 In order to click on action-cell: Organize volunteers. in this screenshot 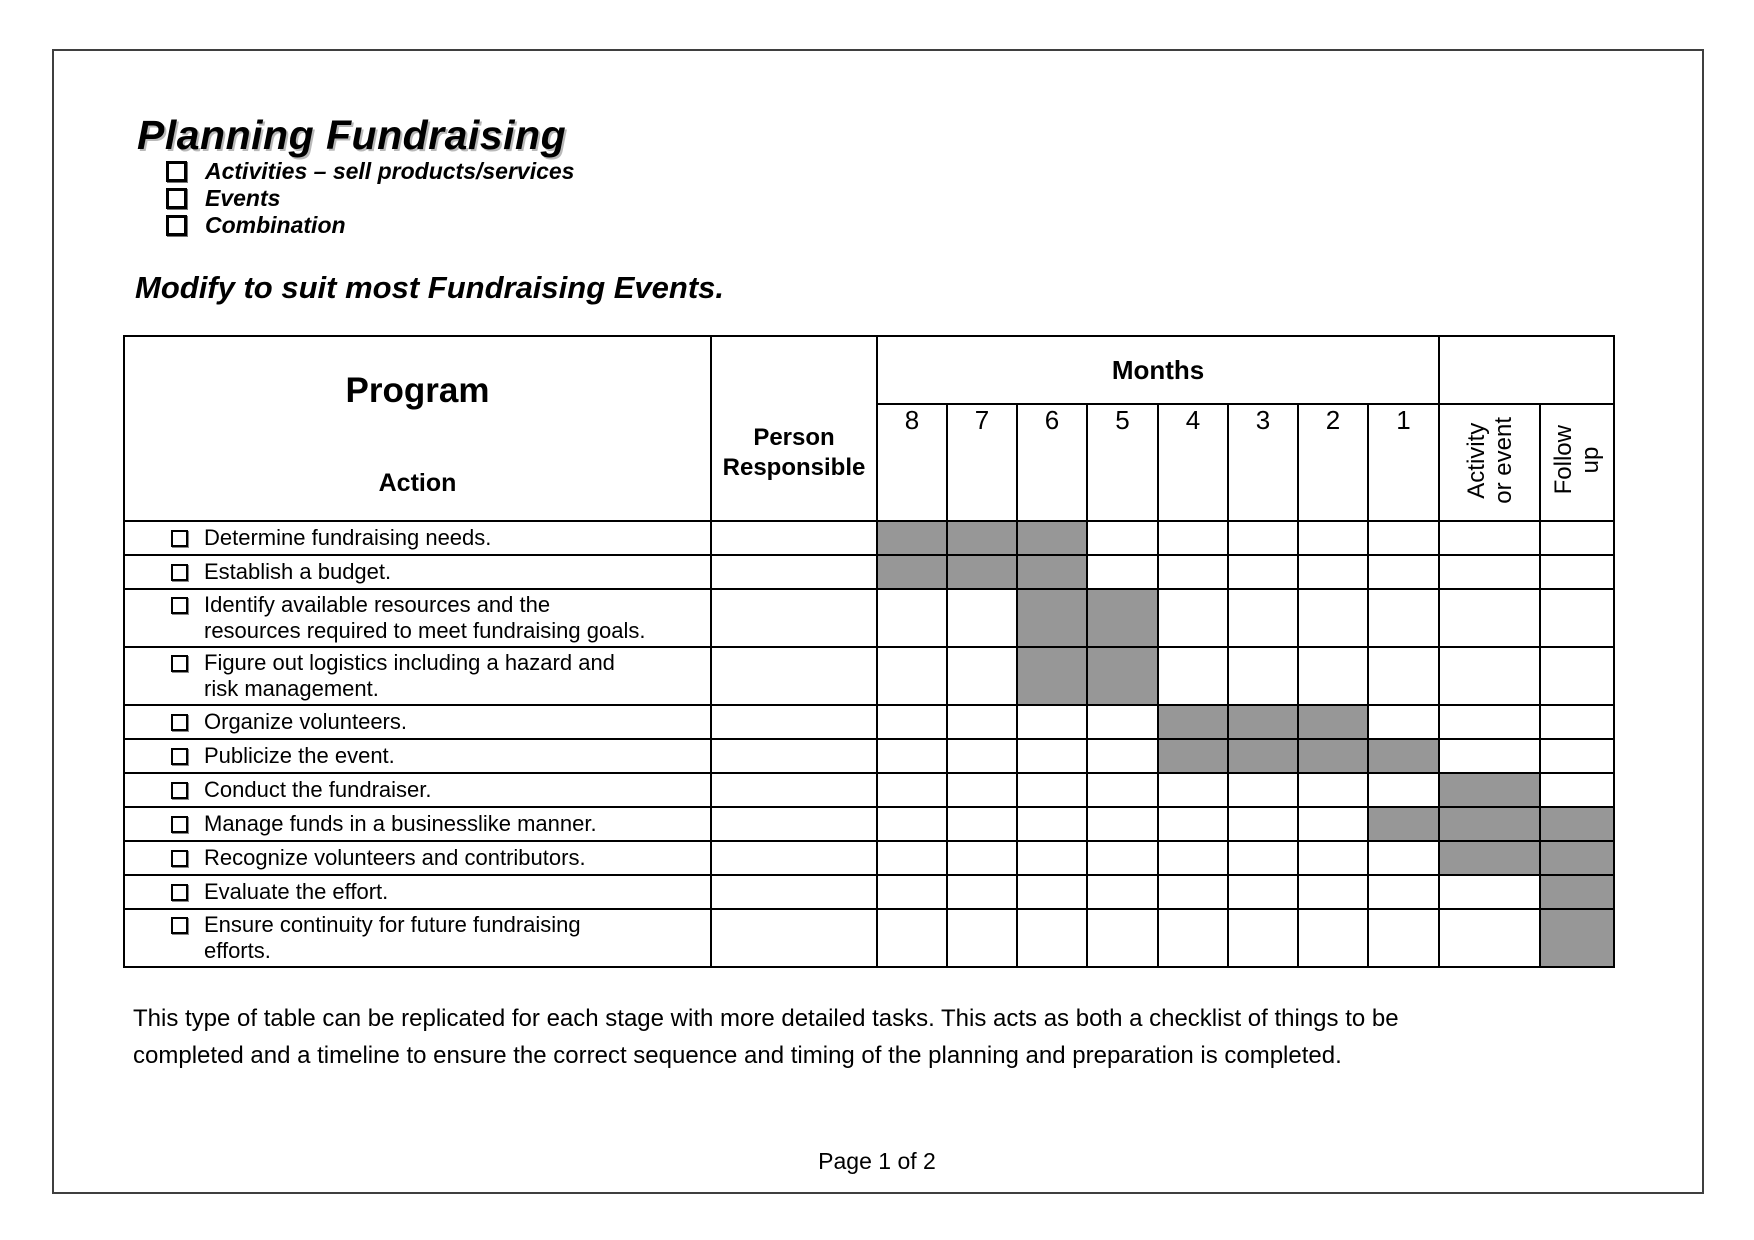, I will do `click(417, 722)`.